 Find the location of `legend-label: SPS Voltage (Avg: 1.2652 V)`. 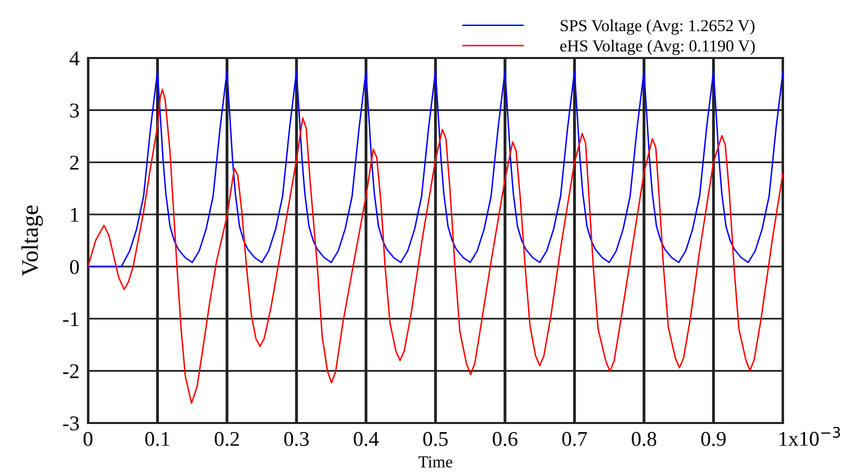

legend-label: SPS Voltage (Avg: 1.2652 V) is located at coordinates (657, 27).